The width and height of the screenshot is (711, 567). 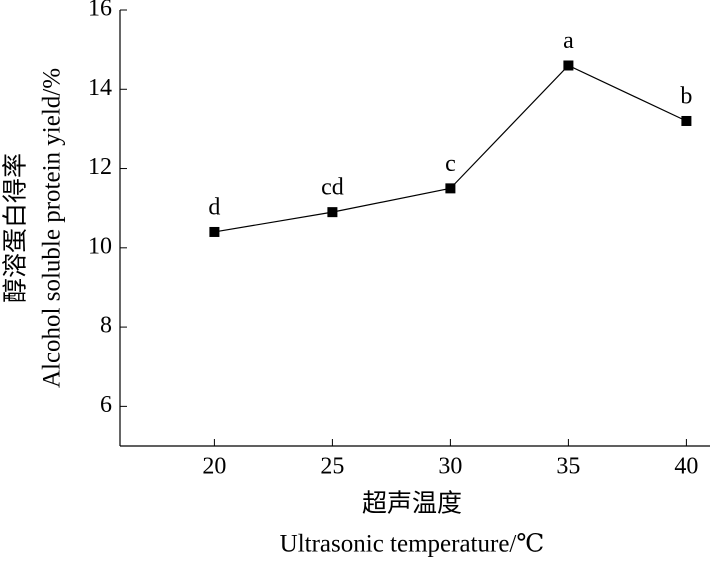 I want to click on y-tick-label: 12, so click(x=100, y=167).